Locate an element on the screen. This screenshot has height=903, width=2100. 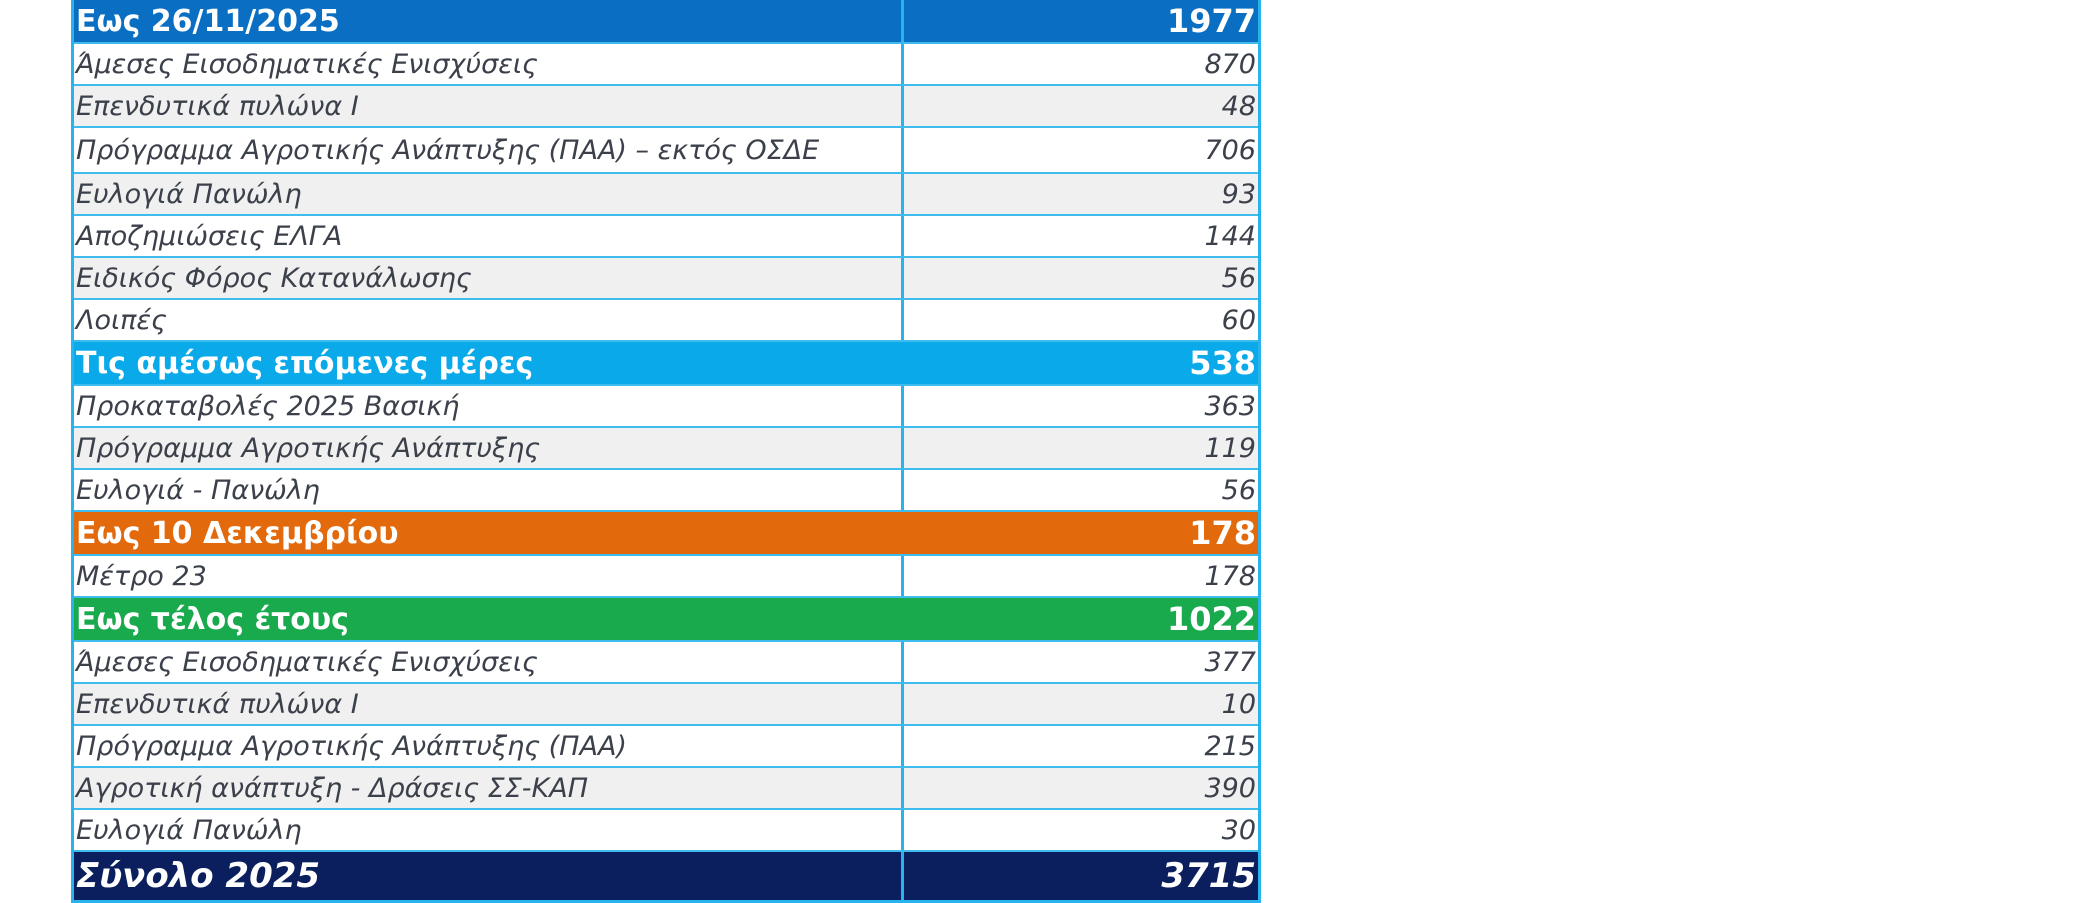
section-label: Εως τέλος έτους is located at coordinates (489, 619).